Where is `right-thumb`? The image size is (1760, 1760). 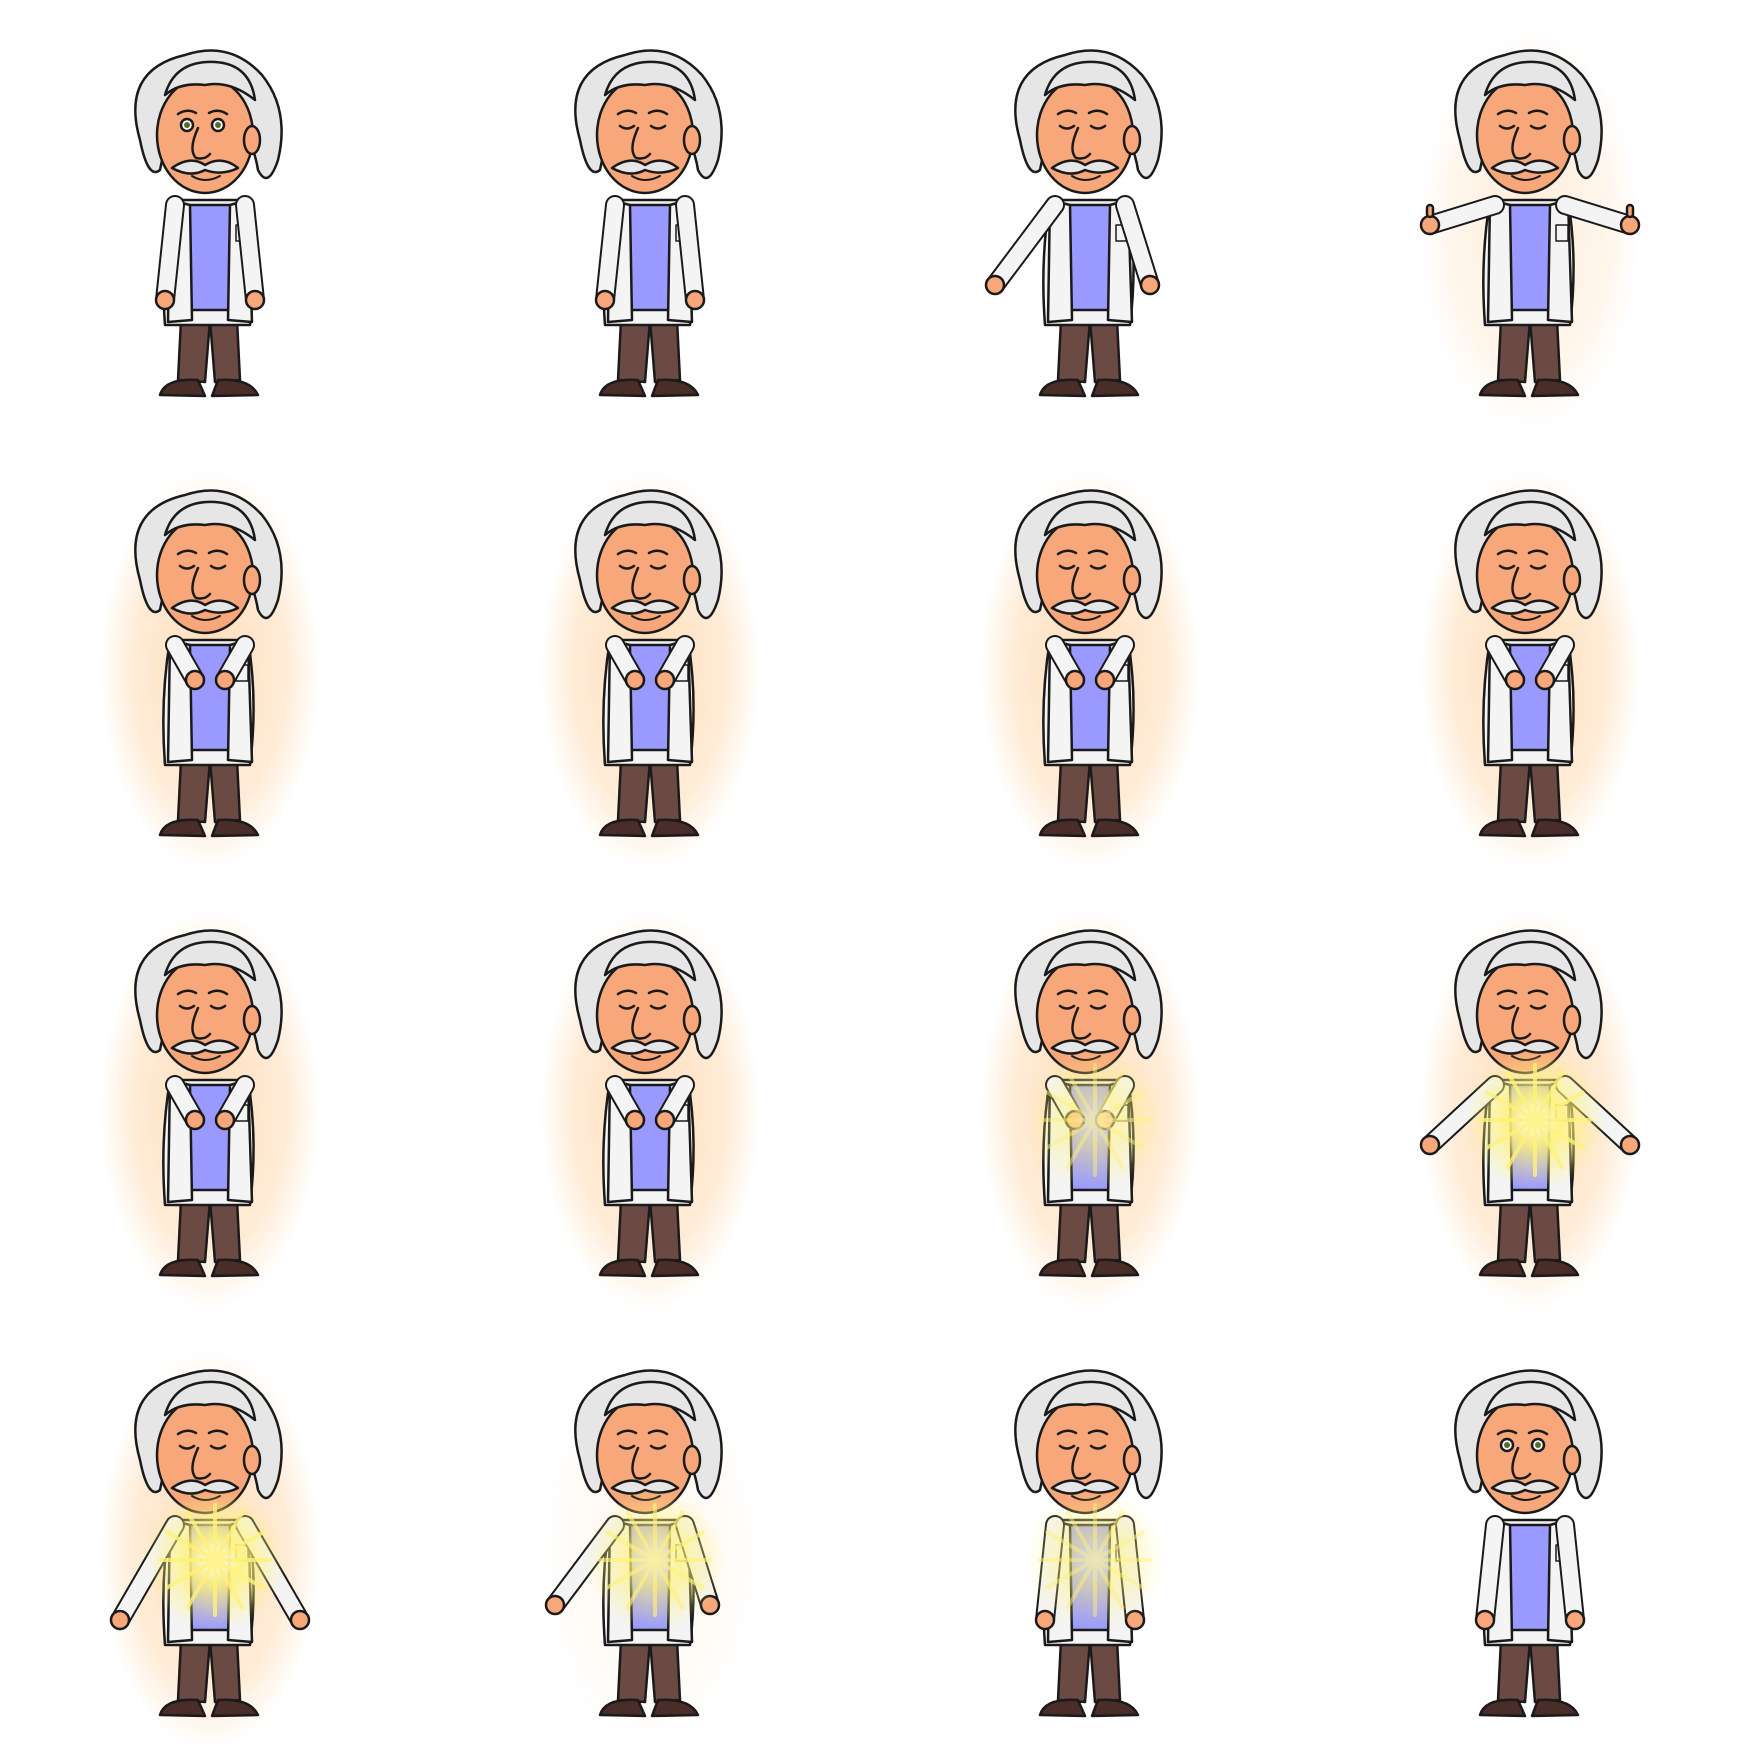 right-thumb is located at coordinates (1630, 211).